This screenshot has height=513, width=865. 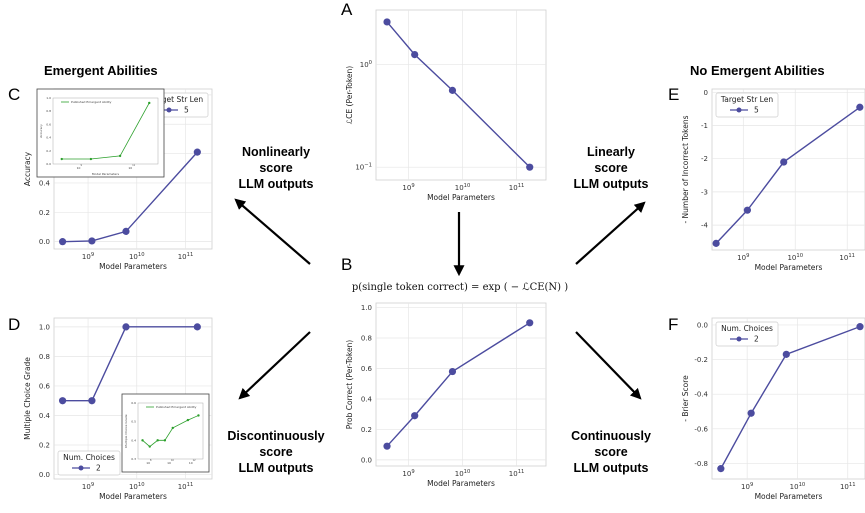 I want to click on chart-d-legend-entry: 2, so click(x=98, y=468).